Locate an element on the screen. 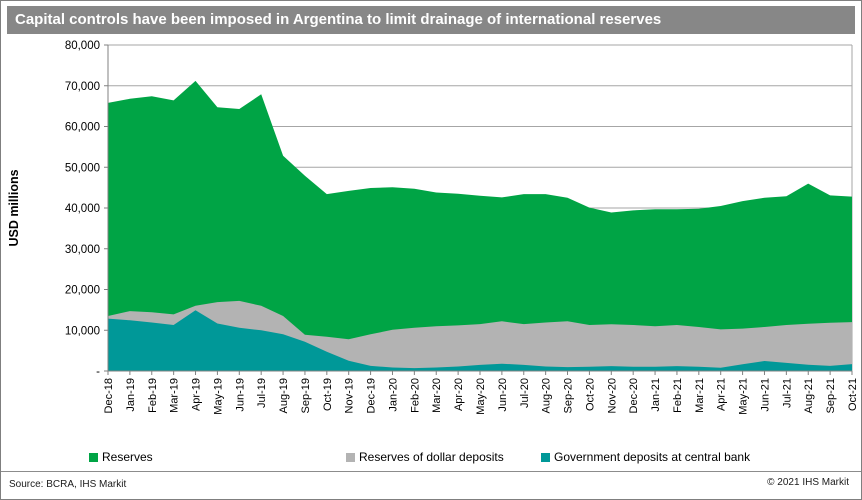 Image resolution: width=862 pixels, height=500 pixels. x-tick-label: Sep-20 is located at coordinates (569, 395).